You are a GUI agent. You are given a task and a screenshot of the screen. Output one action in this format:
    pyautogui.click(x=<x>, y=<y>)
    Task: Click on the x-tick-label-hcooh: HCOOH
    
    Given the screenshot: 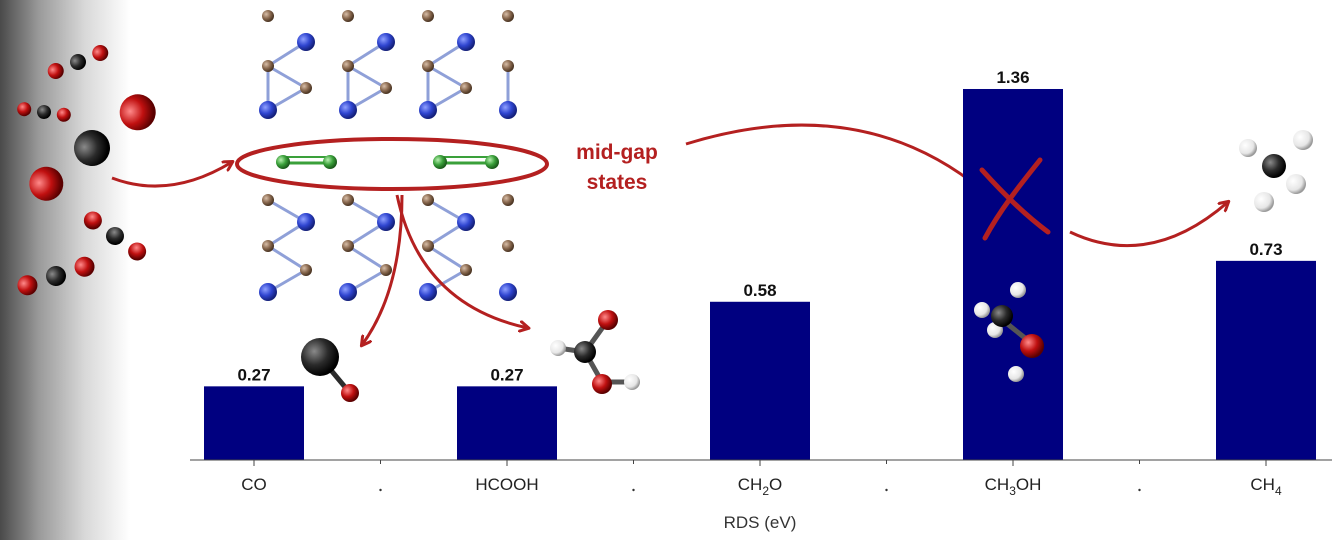 What is the action you would take?
    pyautogui.click(x=506, y=484)
    